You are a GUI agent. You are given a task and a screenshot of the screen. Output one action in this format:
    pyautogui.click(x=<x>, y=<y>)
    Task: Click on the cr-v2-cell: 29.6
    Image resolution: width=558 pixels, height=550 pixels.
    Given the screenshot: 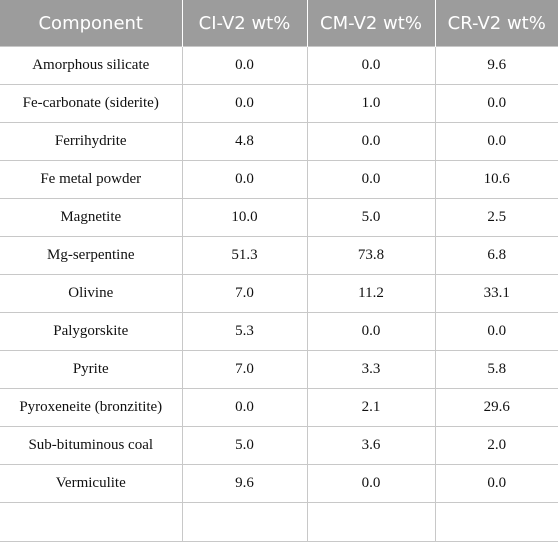 What is the action you would take?
    pyautogui.click(x=496, y=407)
    